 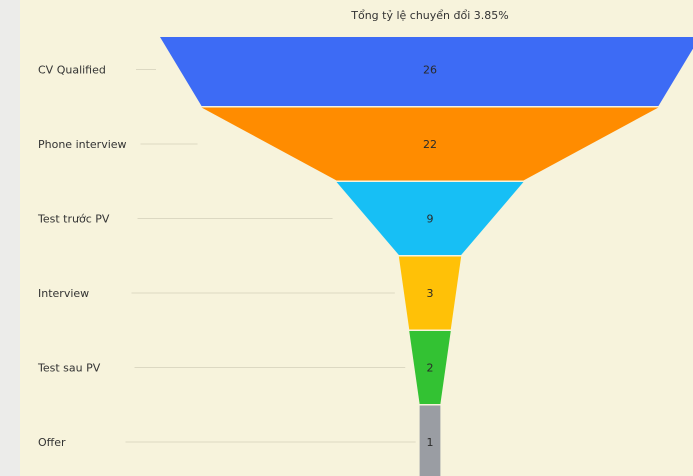 I want to click on value-label-cv-qualified: 26, so click(x=430, y=70).